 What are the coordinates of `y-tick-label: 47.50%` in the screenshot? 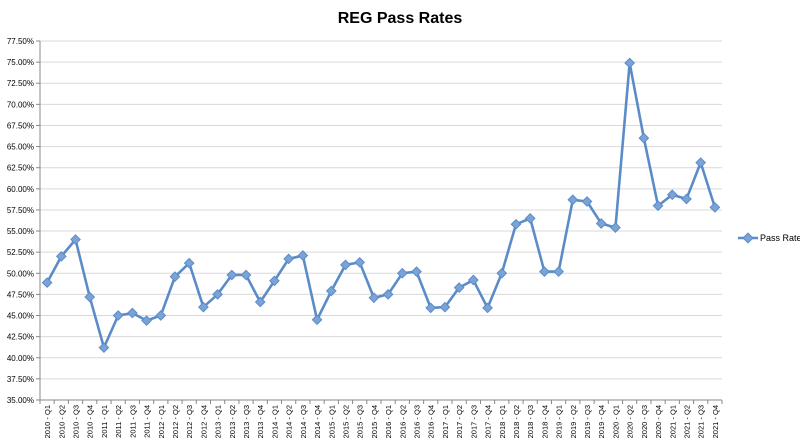 It's located at (20, 294).